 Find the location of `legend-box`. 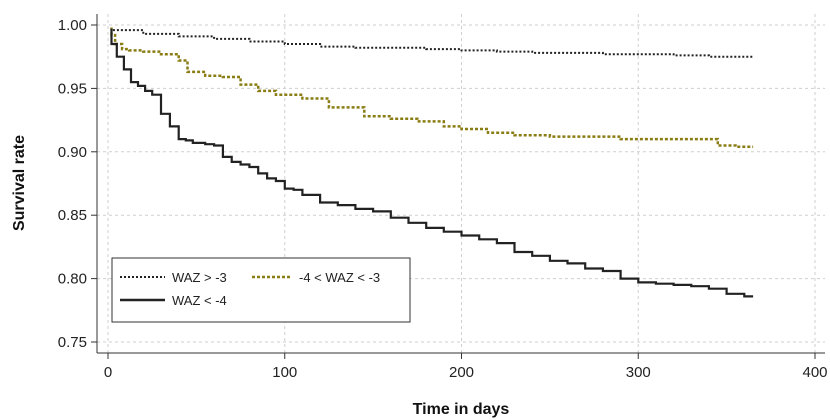

legend-box is located at coordinates (261, 290).